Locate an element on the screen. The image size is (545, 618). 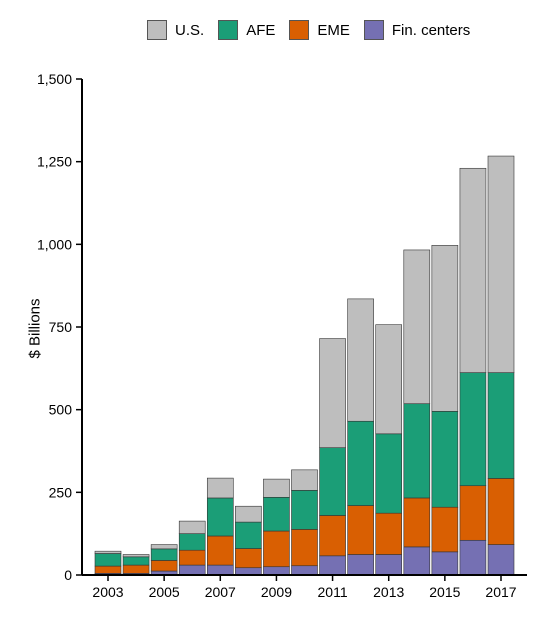
bar-u-s--2017 is located at coordinates (501, 264).